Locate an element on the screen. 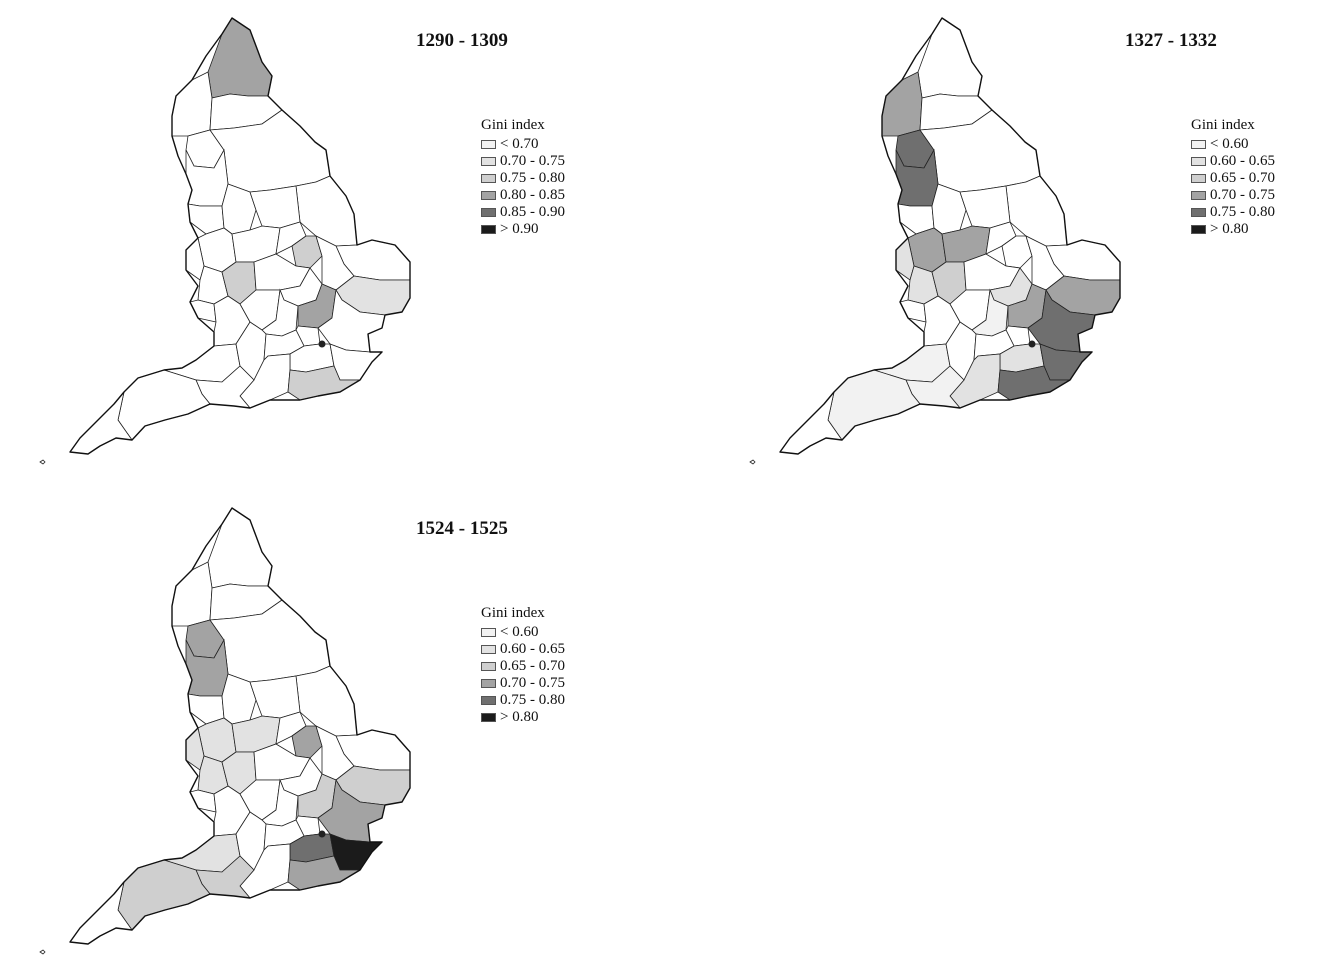 The height and width of the screenshot is (965, 1334). legend-item: > 0.90 is located at coordinates (523, 229).